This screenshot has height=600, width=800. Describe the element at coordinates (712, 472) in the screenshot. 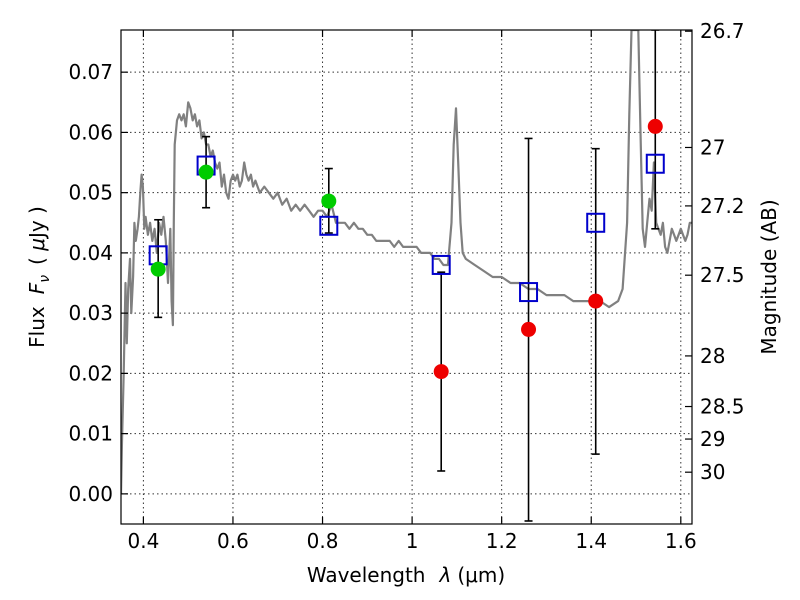

I see `y2-tick-label: 30` at that location.